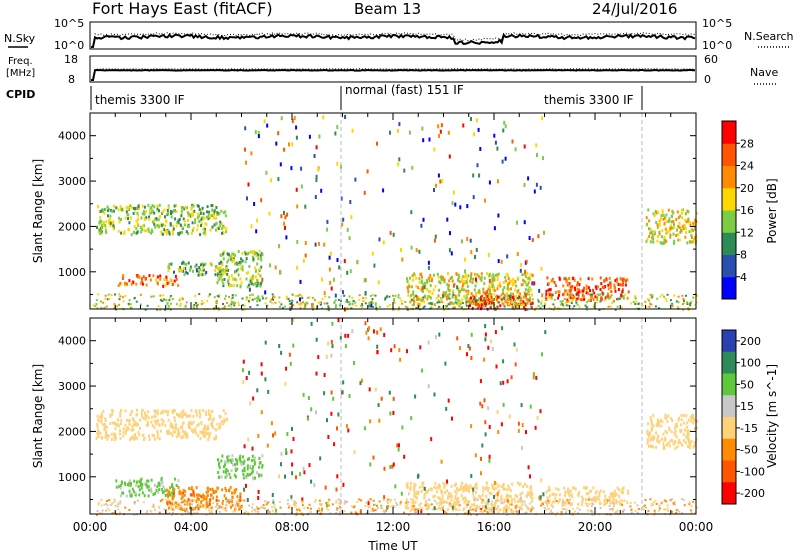  What do you see at coordinates (393, 527) in the screenshot?
I see `velocity-x-tick-label: 12:00` at bounding box center [393, 527].